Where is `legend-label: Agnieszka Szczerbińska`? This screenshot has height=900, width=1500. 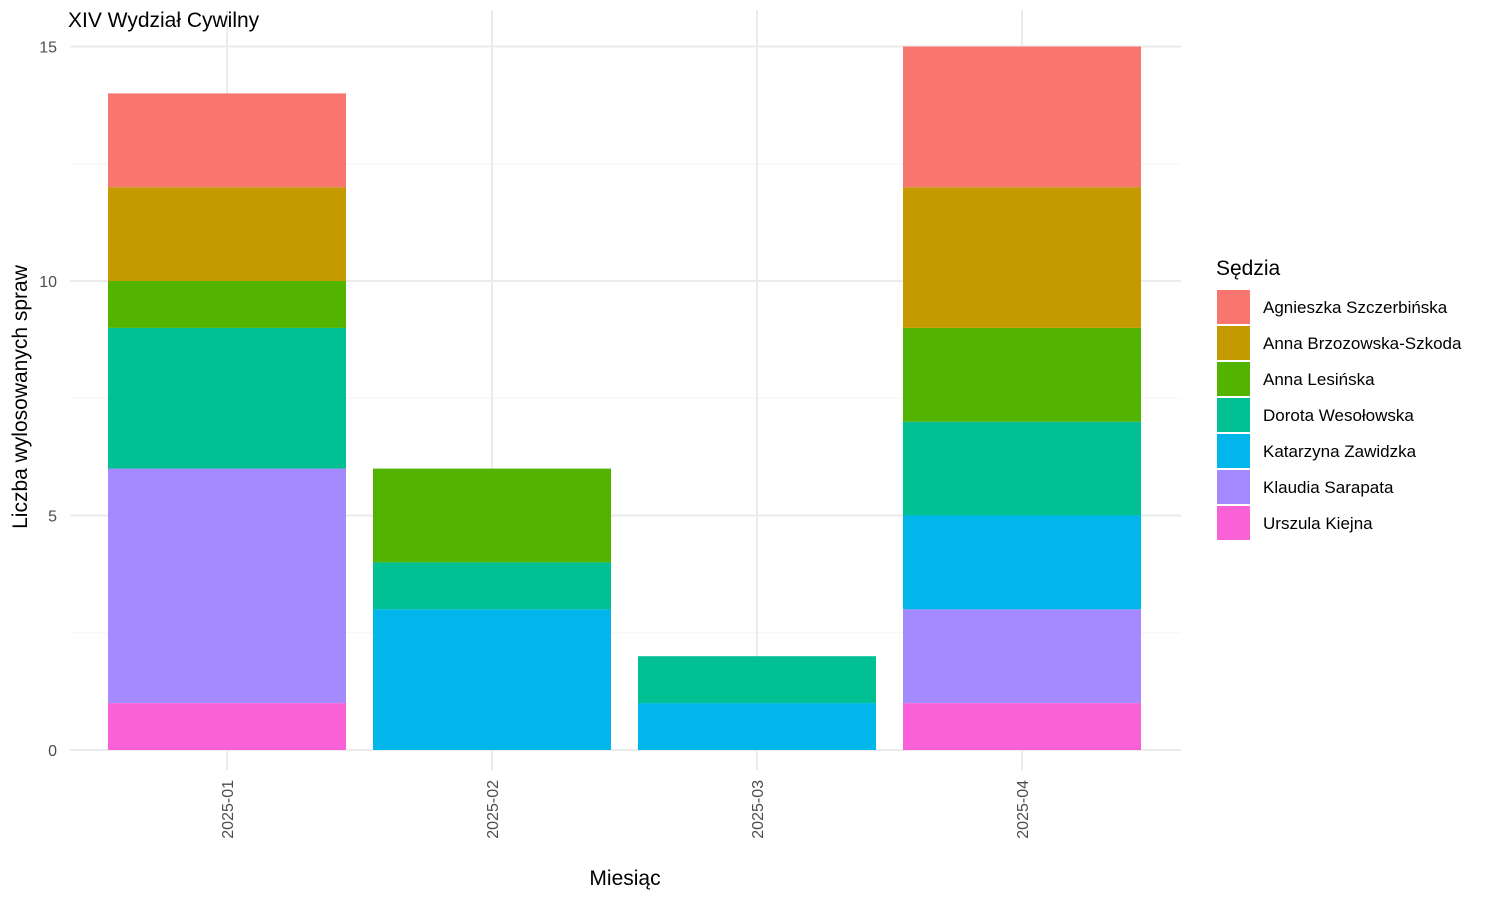 legend-label: Agnieszka Szczerbińska is located at coordinates (1355, 307).